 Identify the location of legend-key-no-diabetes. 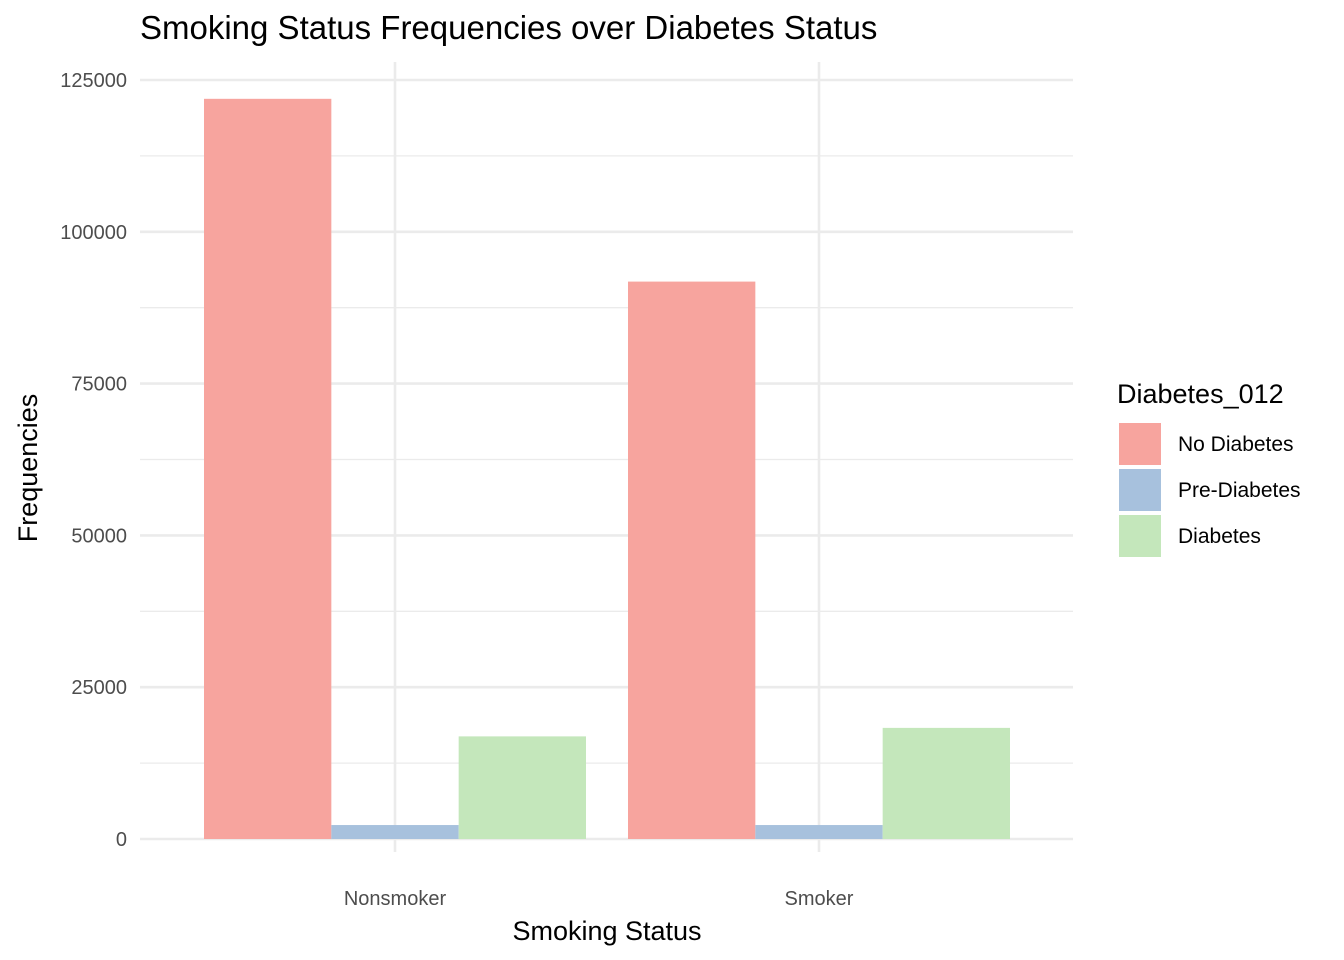
(1140, 444).